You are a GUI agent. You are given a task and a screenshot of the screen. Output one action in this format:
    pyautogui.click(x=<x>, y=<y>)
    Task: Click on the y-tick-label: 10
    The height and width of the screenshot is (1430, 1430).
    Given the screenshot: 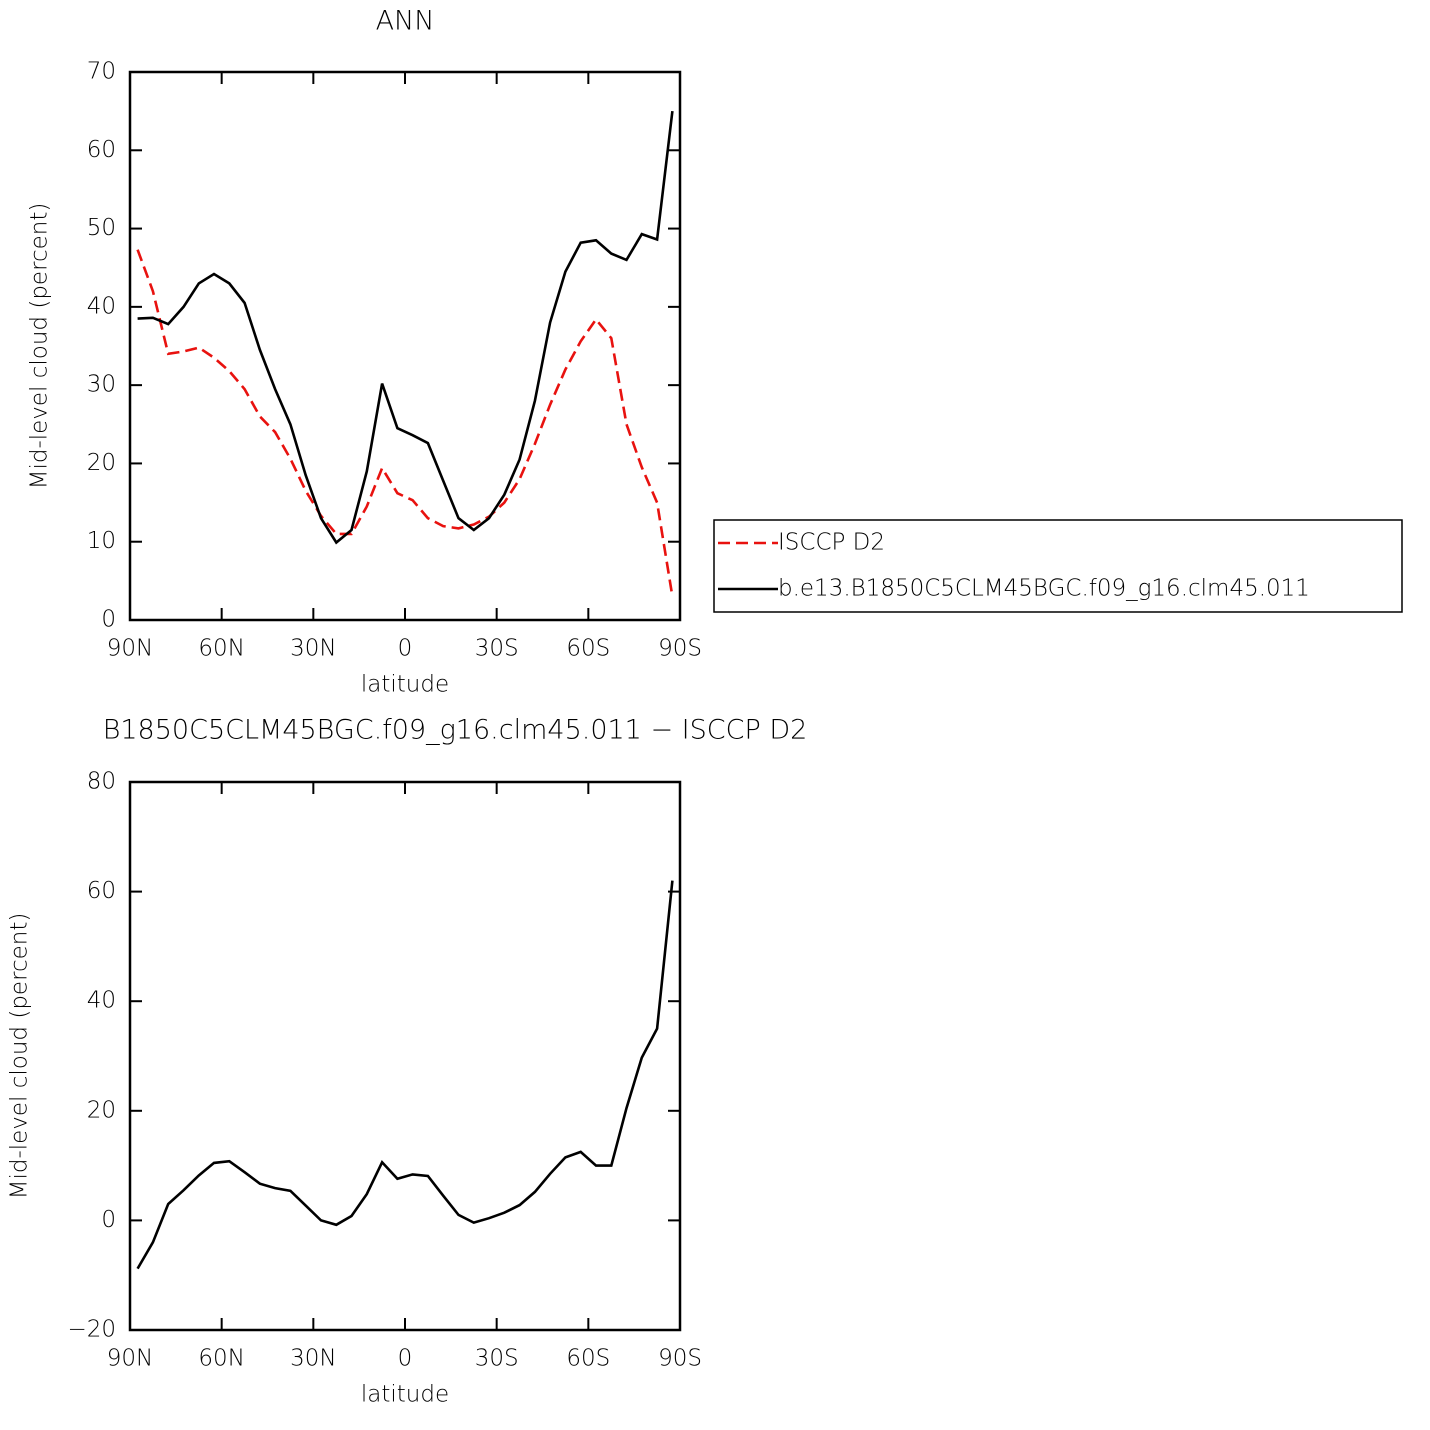 What is the action you would take?
    pyautogui.click(x=101, y=541)
    